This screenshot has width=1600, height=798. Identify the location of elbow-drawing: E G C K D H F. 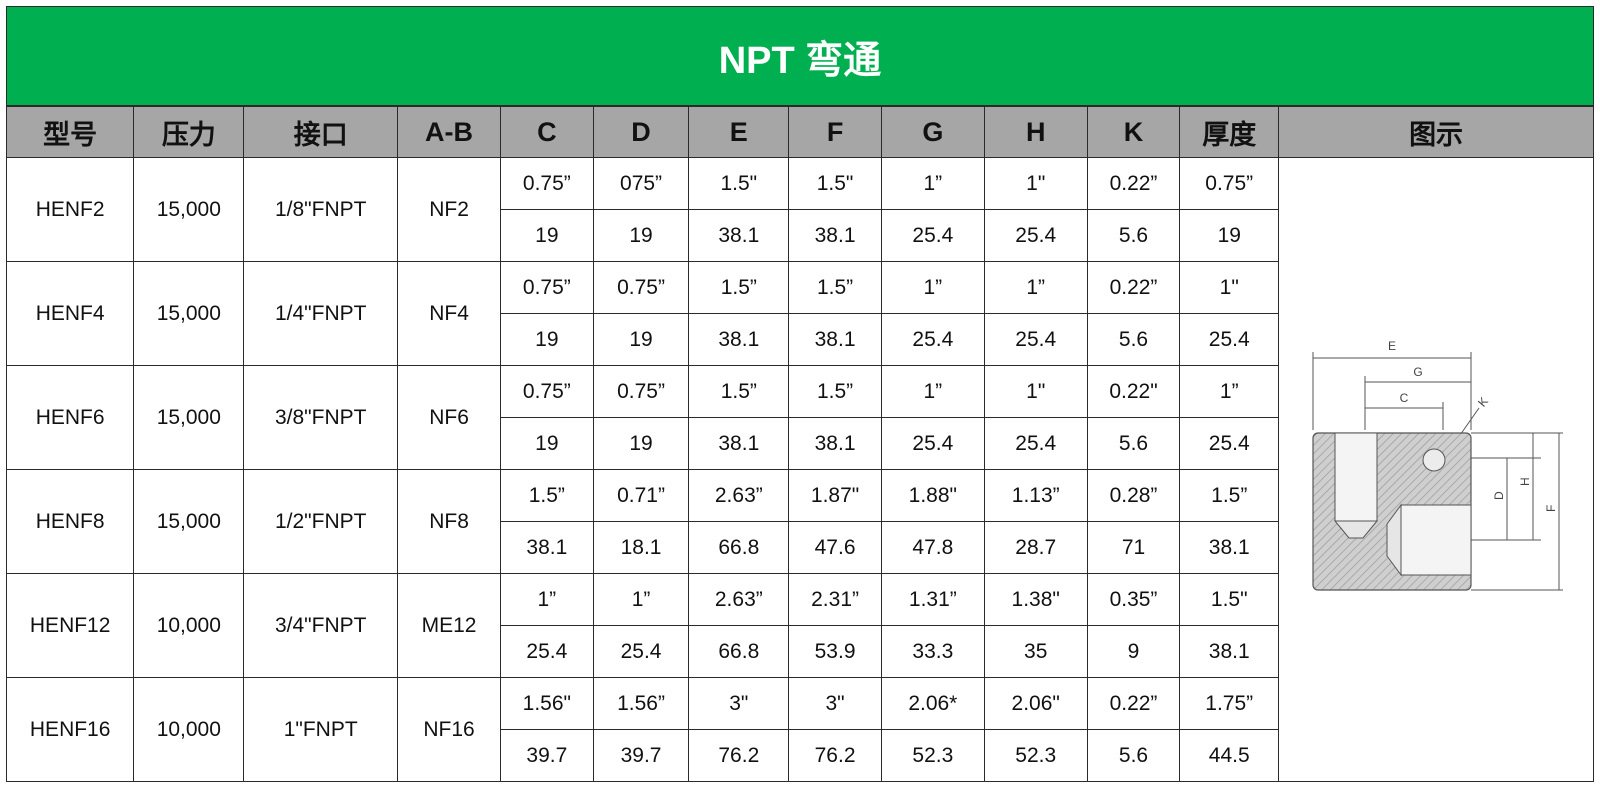
(1438, 465).